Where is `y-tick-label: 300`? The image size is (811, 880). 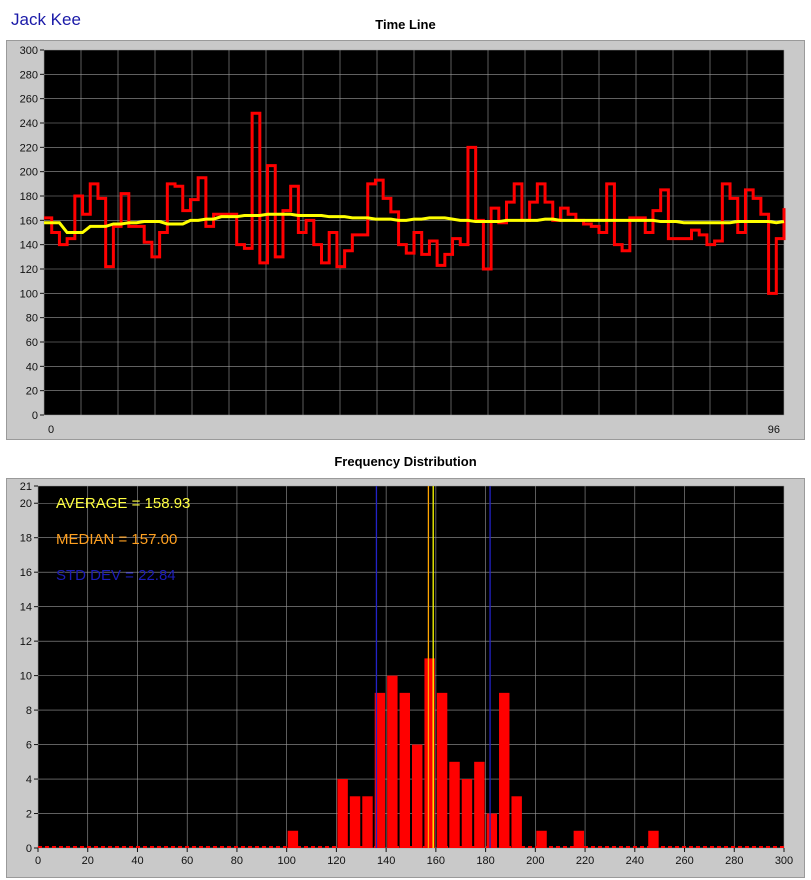 y-tick-label: 300 is located at coordinates (29, 51).